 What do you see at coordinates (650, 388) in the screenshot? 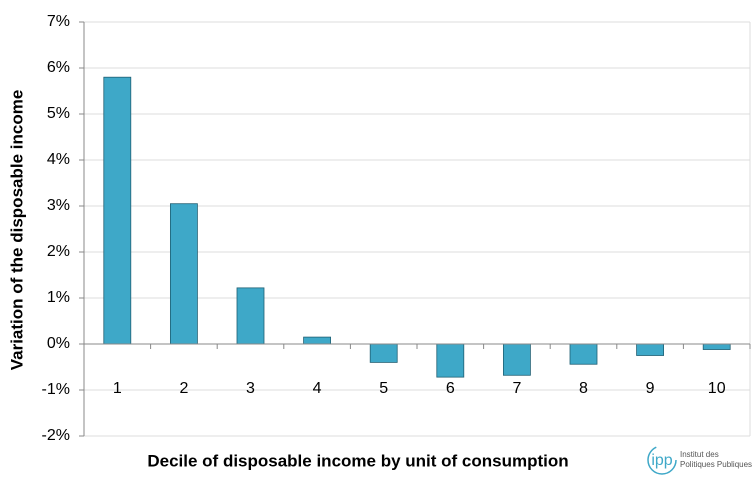
I see `x-tick-label: 9` at bounding box center [650, 388].